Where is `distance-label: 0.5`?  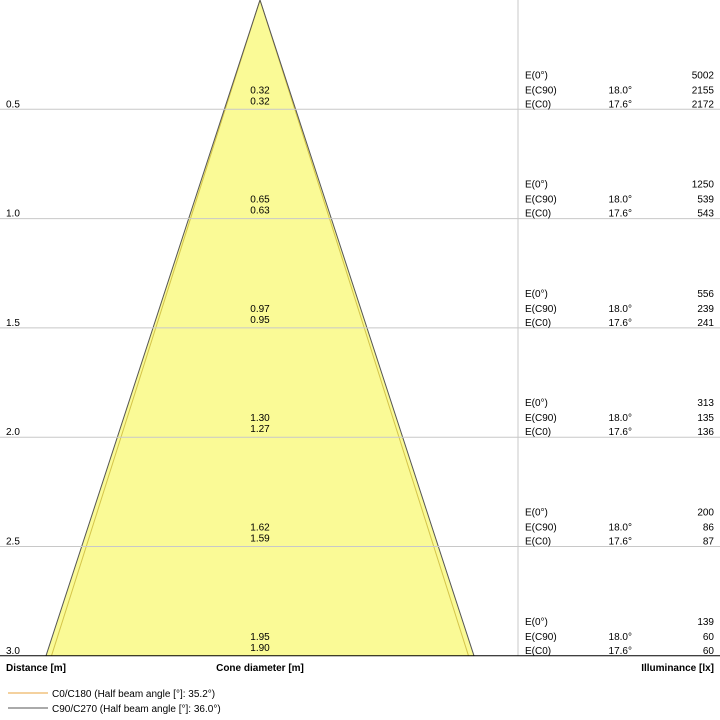
distance-label: 0.5 is located at coordinates (13, 104).